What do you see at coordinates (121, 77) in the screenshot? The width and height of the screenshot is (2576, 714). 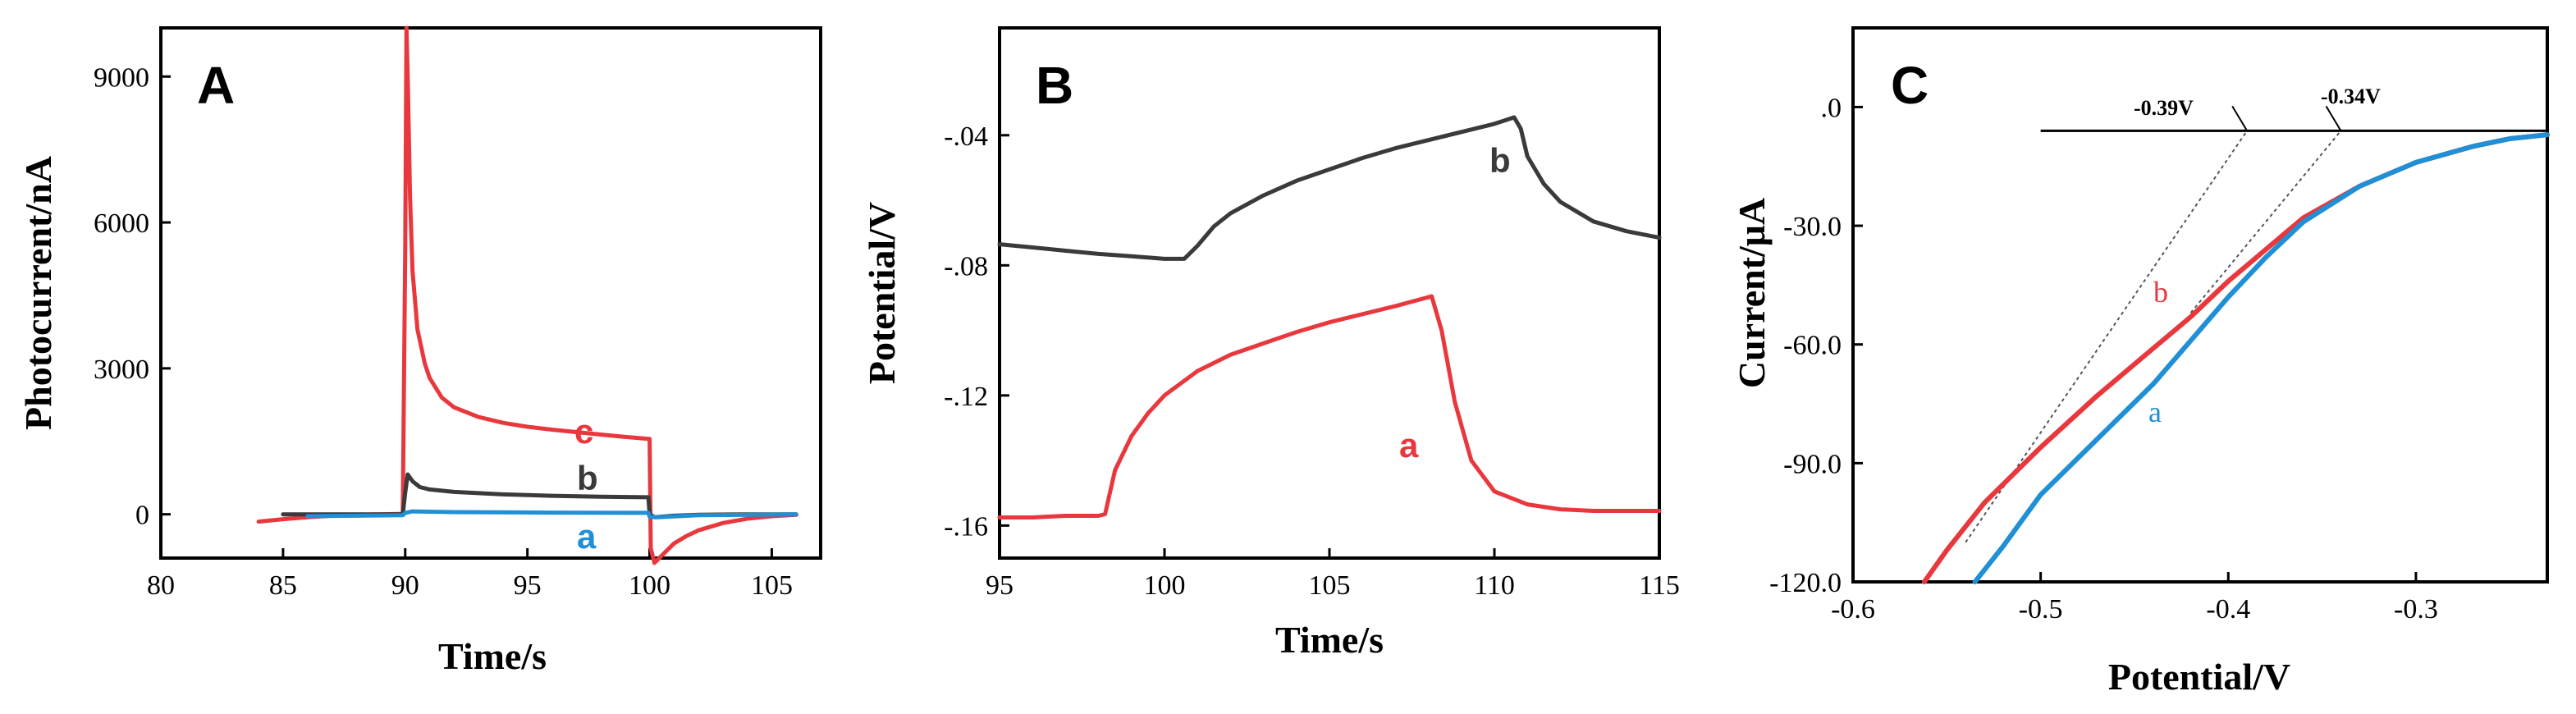 I see `panel-a-ytick-label: 9000` at bounding box center [121, 77].